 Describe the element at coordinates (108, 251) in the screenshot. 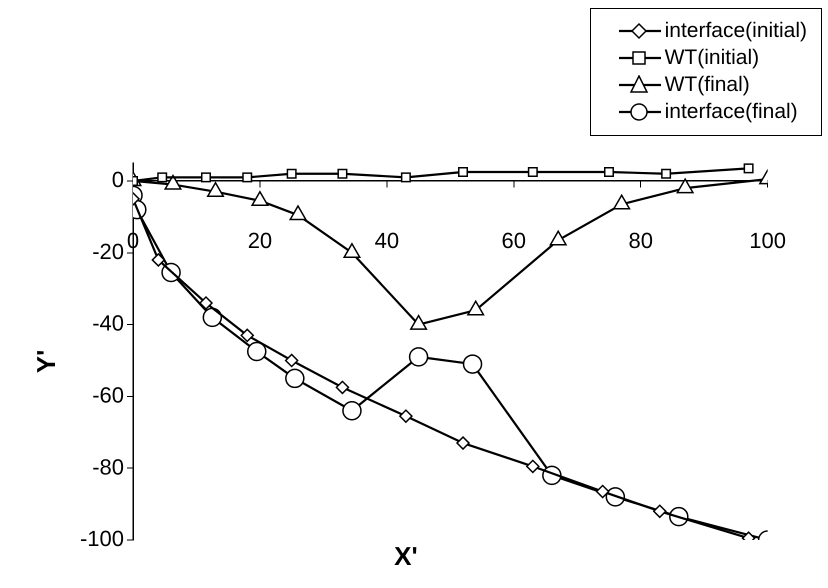

I see `y-tick-label: -20` at that location.